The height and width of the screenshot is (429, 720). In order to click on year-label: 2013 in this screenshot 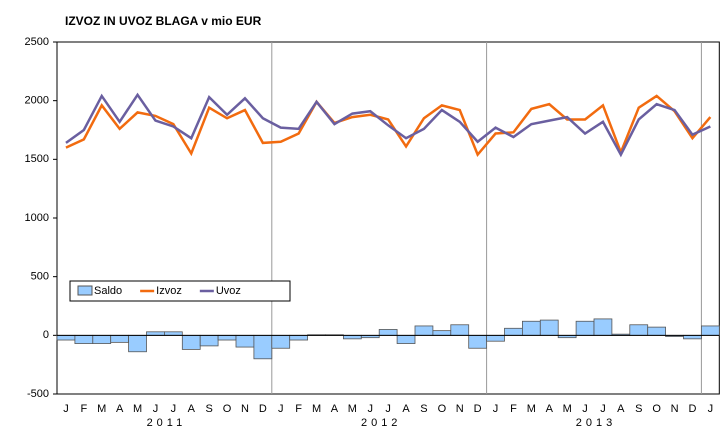, I will do `click(596, 423)`.